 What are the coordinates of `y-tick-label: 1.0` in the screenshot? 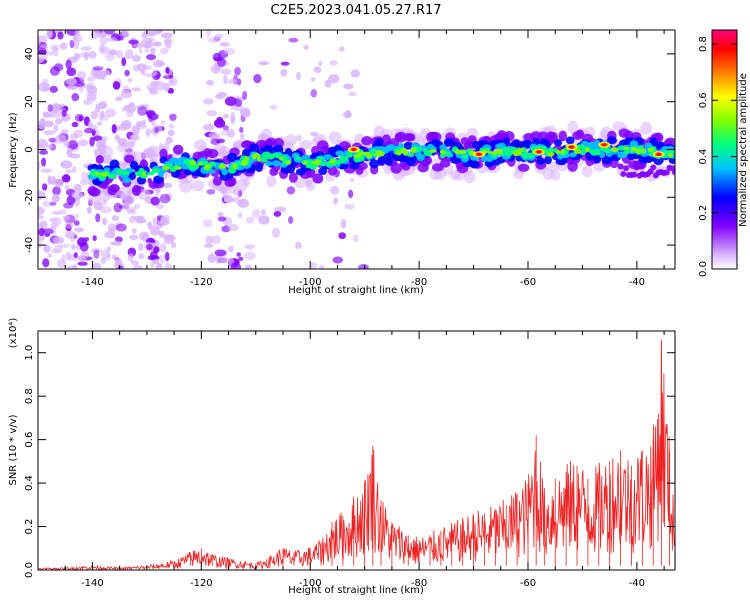 It's located at (29, 353).